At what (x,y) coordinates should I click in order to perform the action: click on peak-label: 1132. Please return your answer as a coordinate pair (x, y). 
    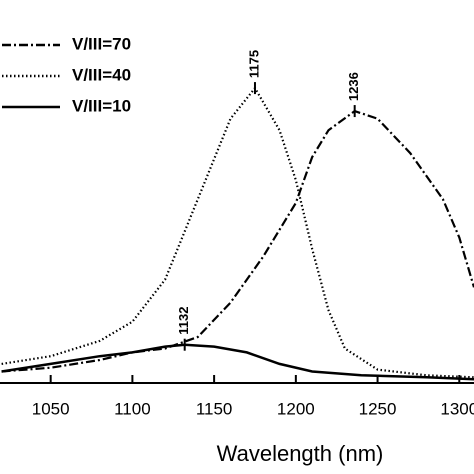
    Looking at the image, I should click on (183, 320).